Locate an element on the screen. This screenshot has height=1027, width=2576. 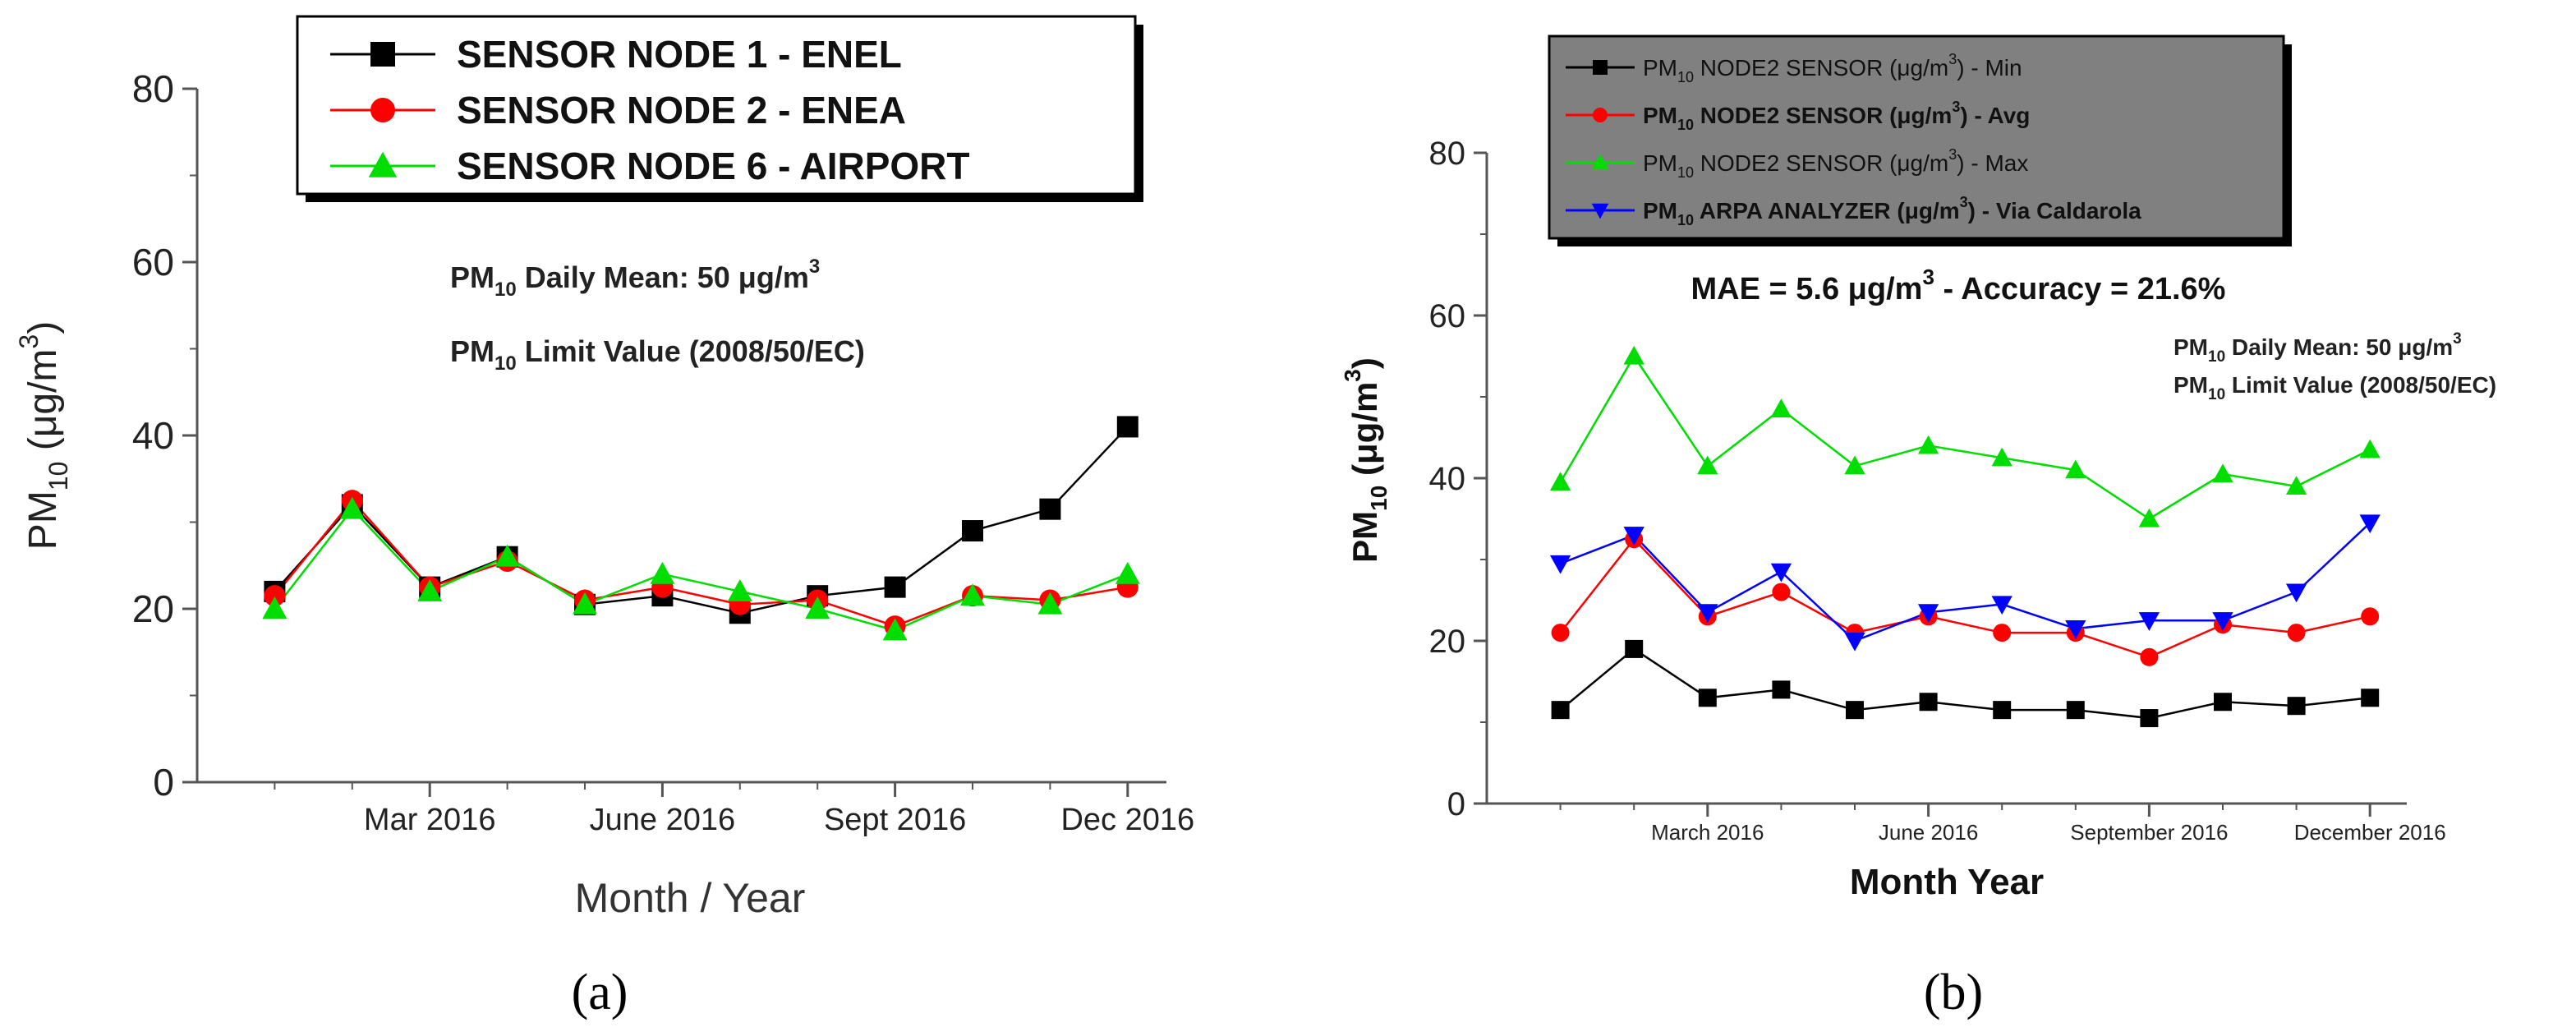
panel-label-b: (b) is located at coordinates (1953, 992).